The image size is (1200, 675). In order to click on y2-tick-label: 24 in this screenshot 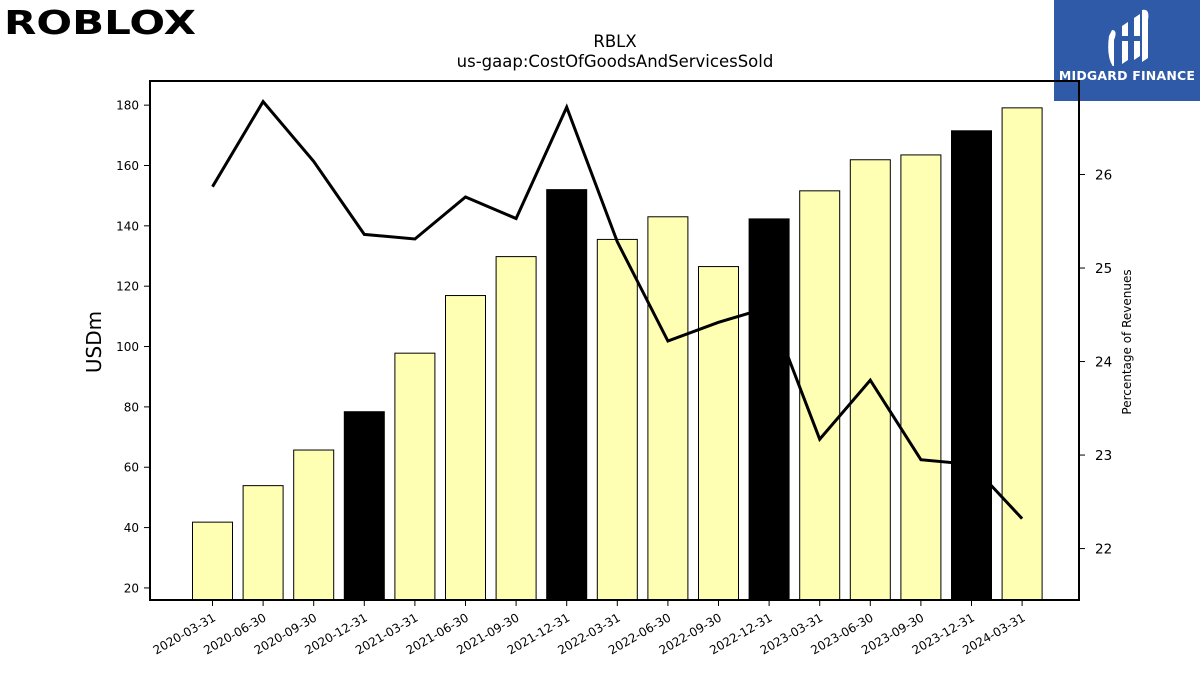, I will do `click(1103, 363)`.